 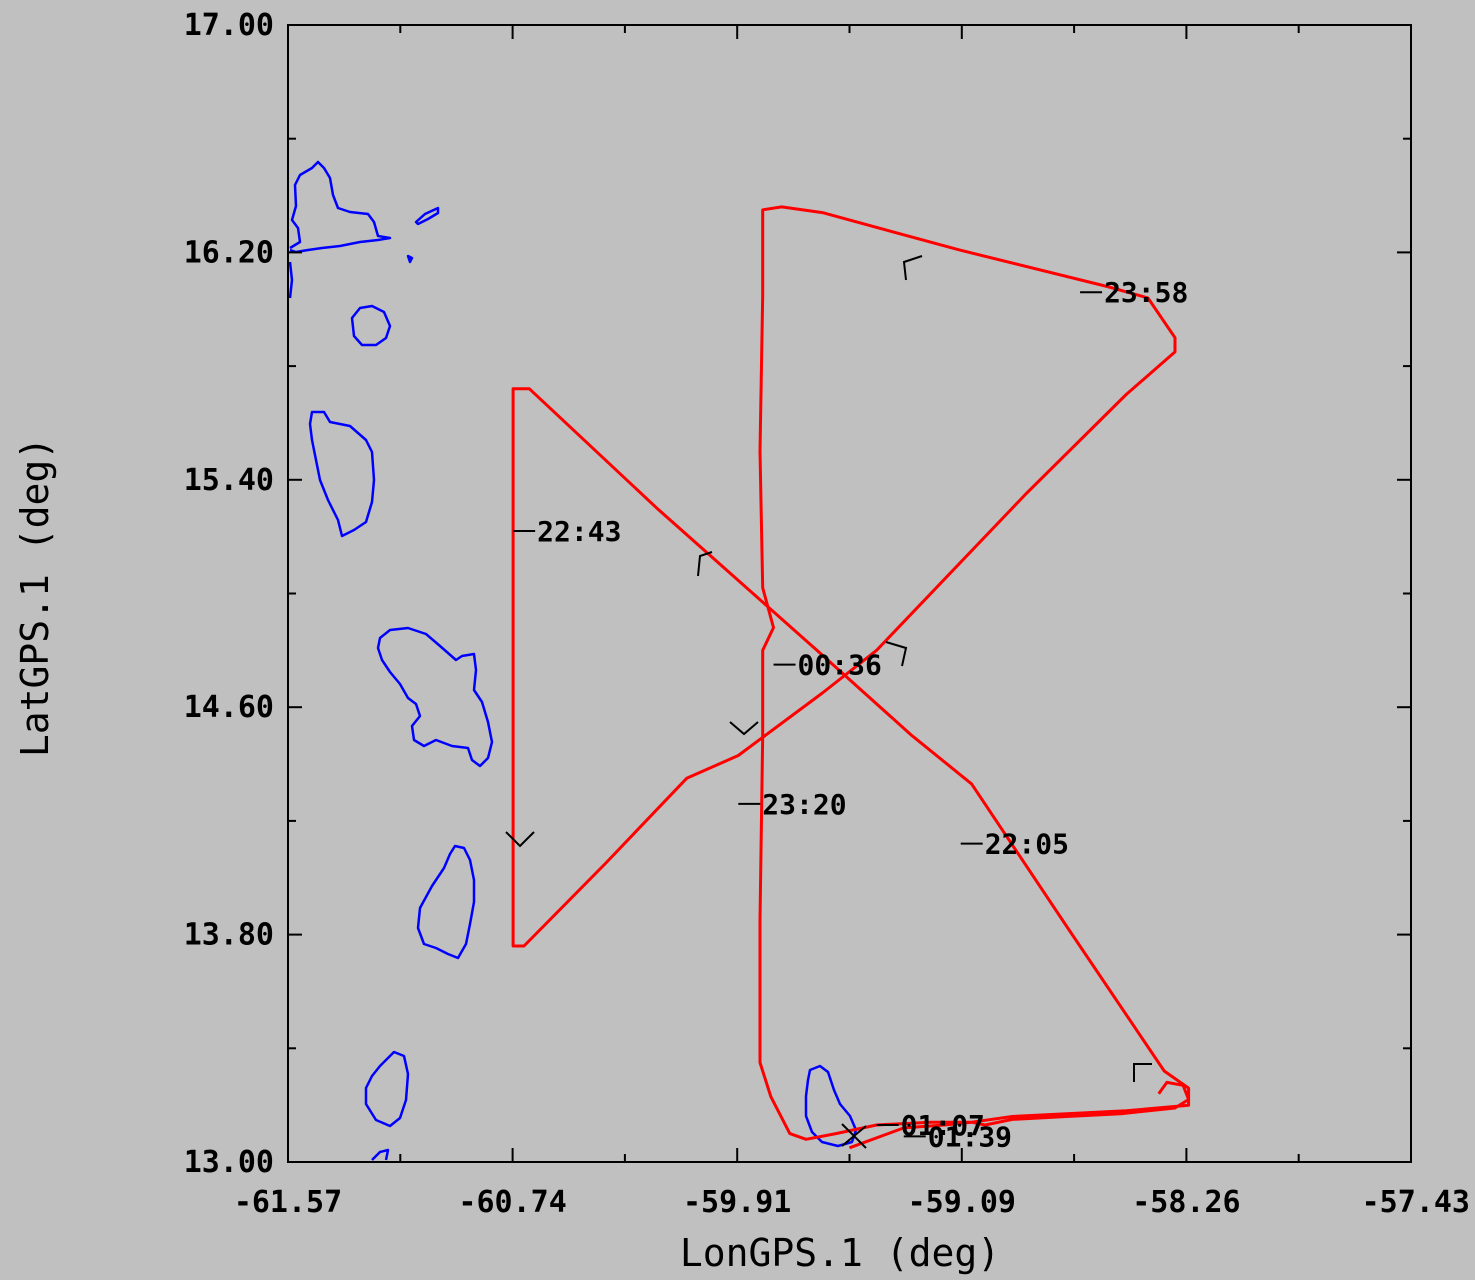 What do you see at coordinates (512, 1202) in the screenshot?
I see `x-tick-label: -60.74` at bounding box center [512, 1202].